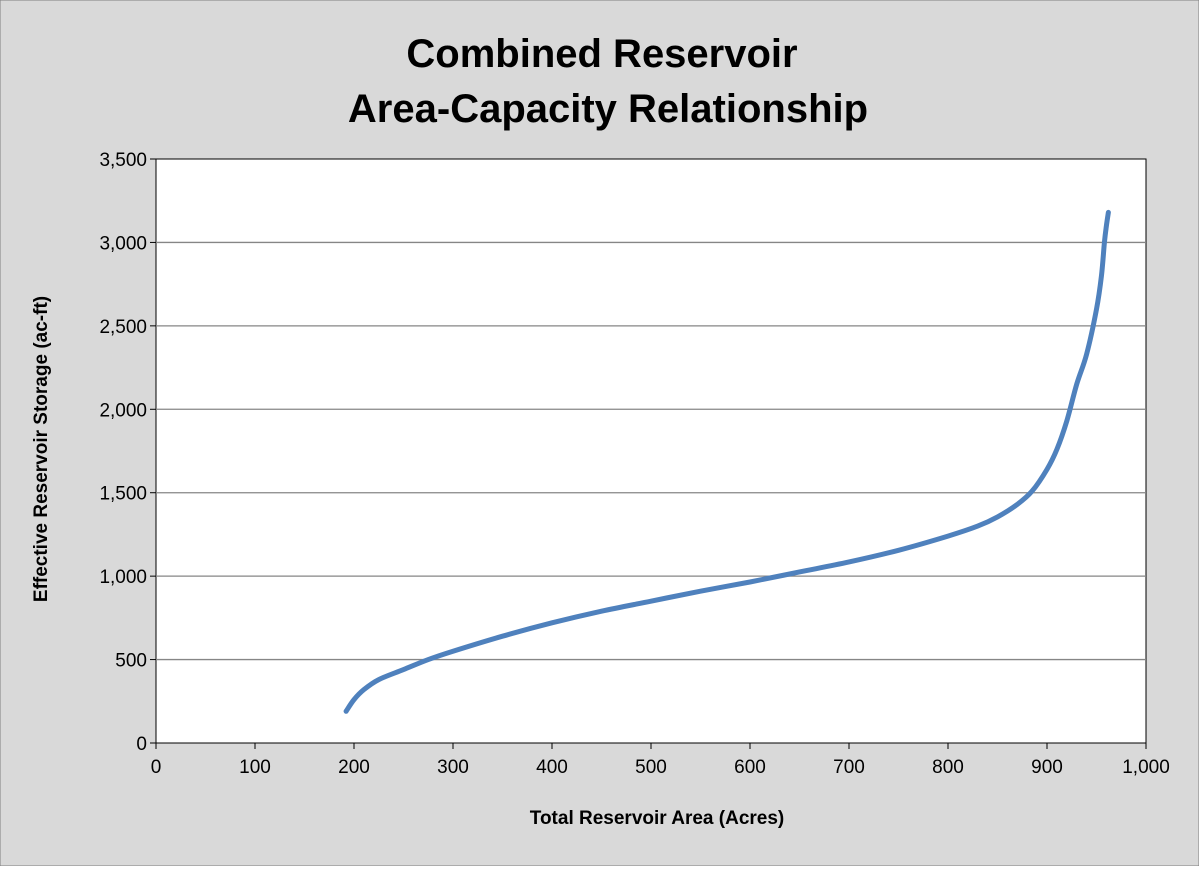 Image resolution: width=1199 pixels, height=871 pixels. What do you see at coordinates (123, 410) in the screenshot?
I see `y-tick-label: 2,000` at bounding box center [123, 410].